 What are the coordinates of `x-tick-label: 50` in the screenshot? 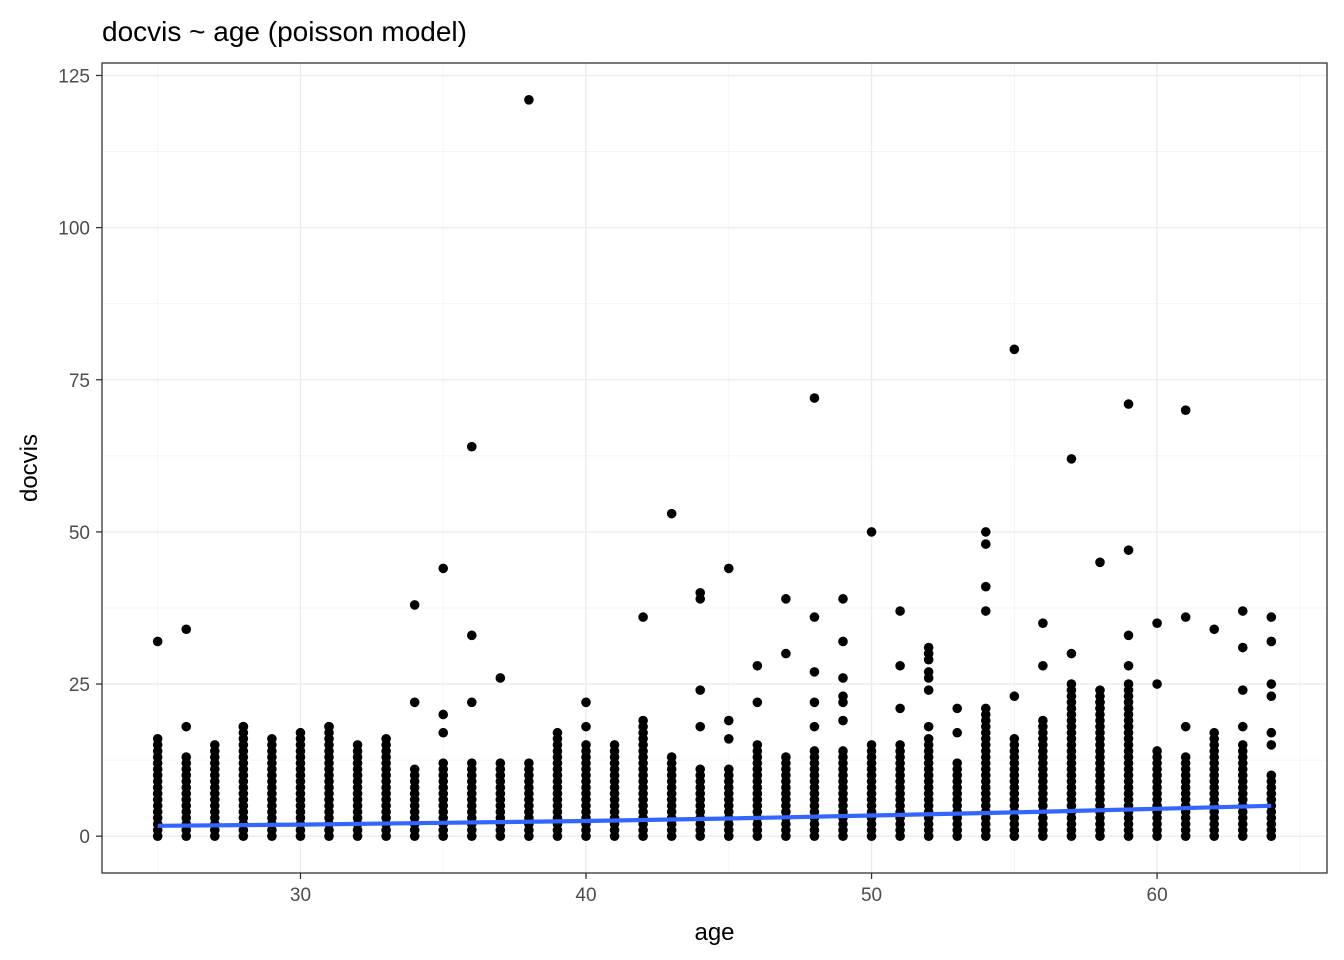 It's located at (871, 895).